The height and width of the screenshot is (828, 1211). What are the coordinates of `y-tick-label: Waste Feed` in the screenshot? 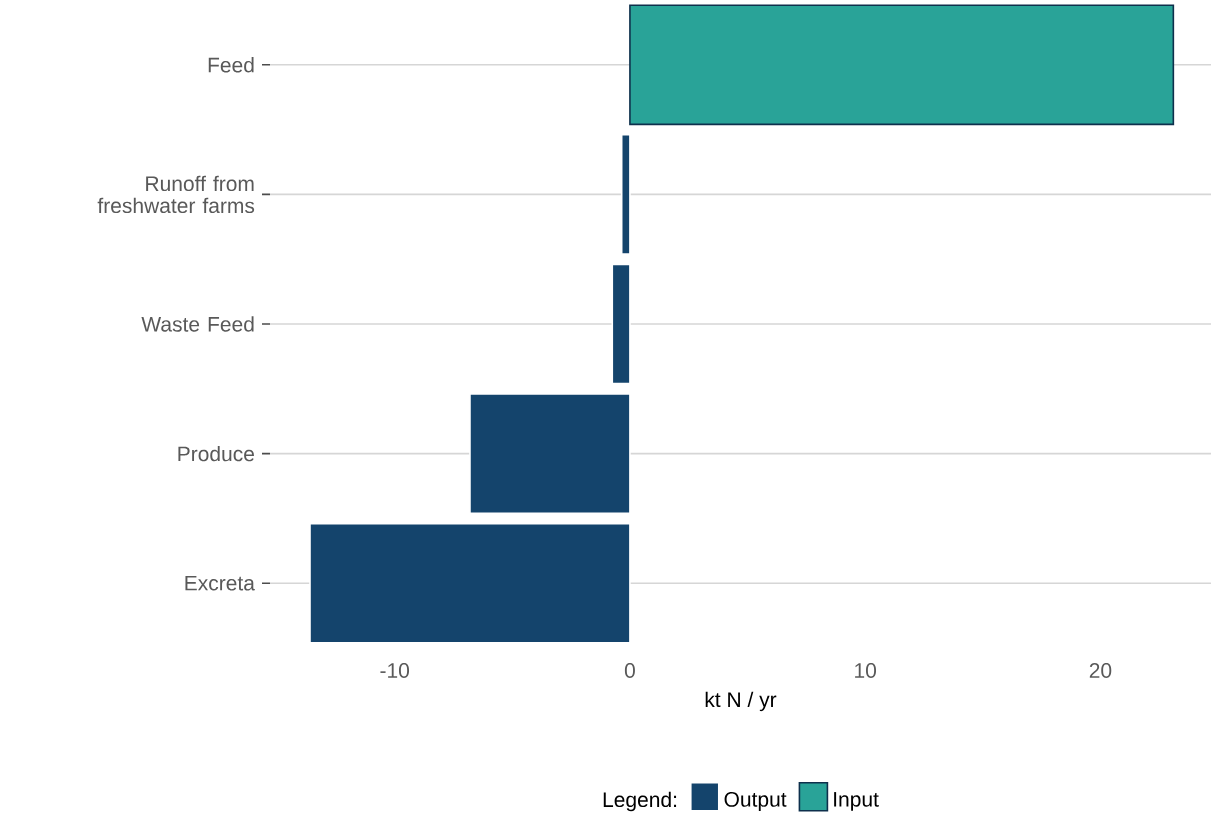 It's located at (197, 324).